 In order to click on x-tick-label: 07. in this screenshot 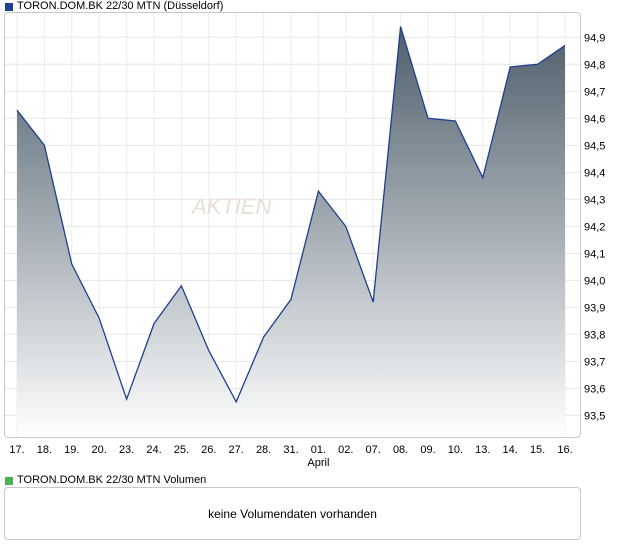, I will do `click(373, 450)`.